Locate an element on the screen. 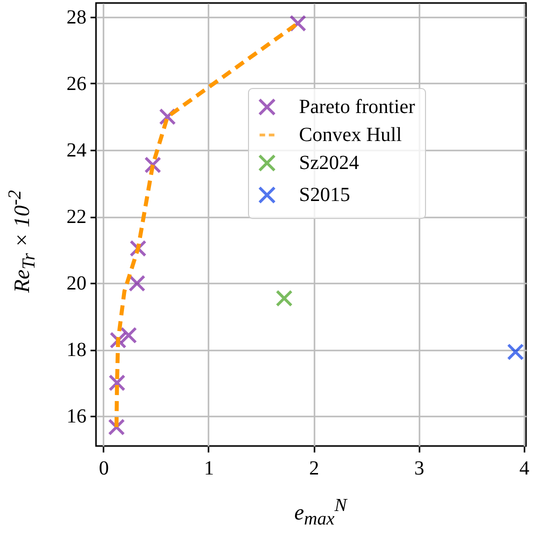 This screenshot has width=541, height=537. x-tick-label: 1 is located at coordinates (209, 469).